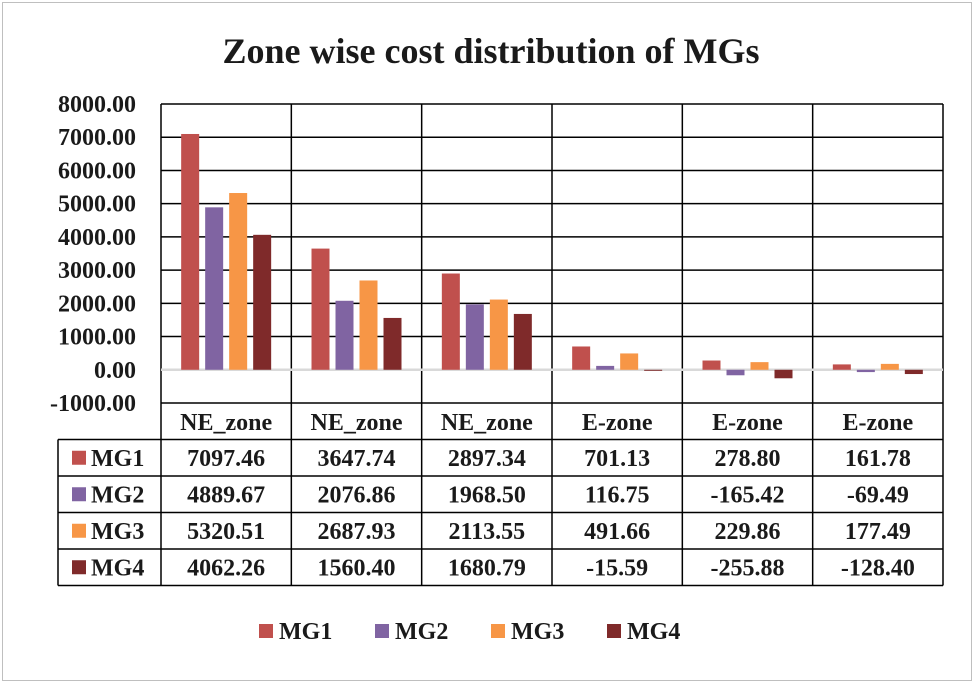 The image size is (976, 685). What do you see at coordinates (79, 567) in the screenshot?
I see `table-key-mg4` at bounding box center [79, 567].